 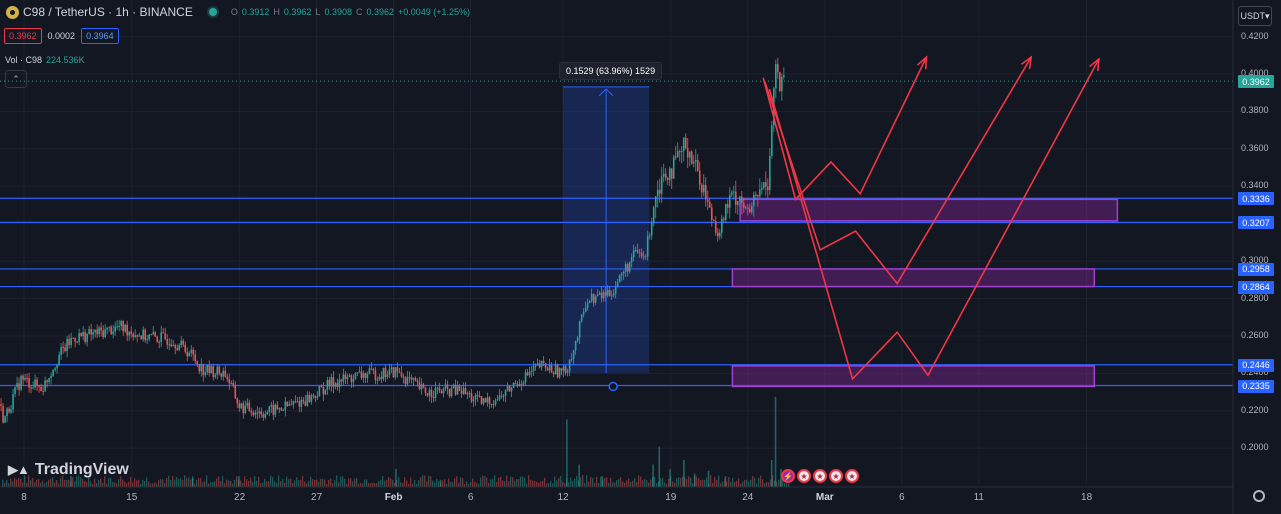 What do you see at coordinates (19, 469) in the screenshot?
I see `tradingview-icon: ▶▲` at bounding box center [19, 469].